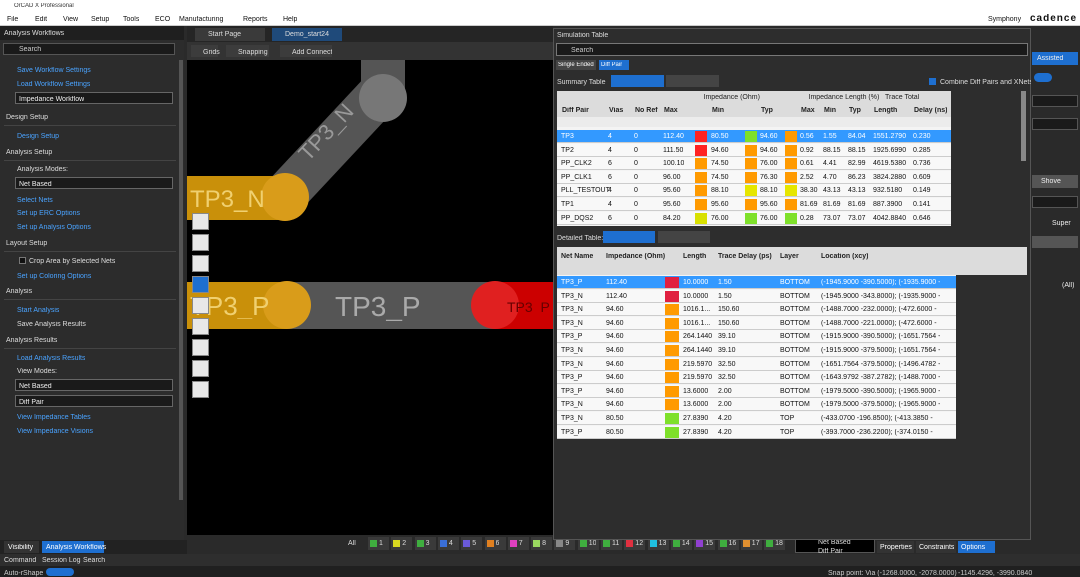  What do you see at coordinates (55, 431) in the screenshot?
I see `workflow-link: View Impedance Visions` at bounding box center [55, 431].